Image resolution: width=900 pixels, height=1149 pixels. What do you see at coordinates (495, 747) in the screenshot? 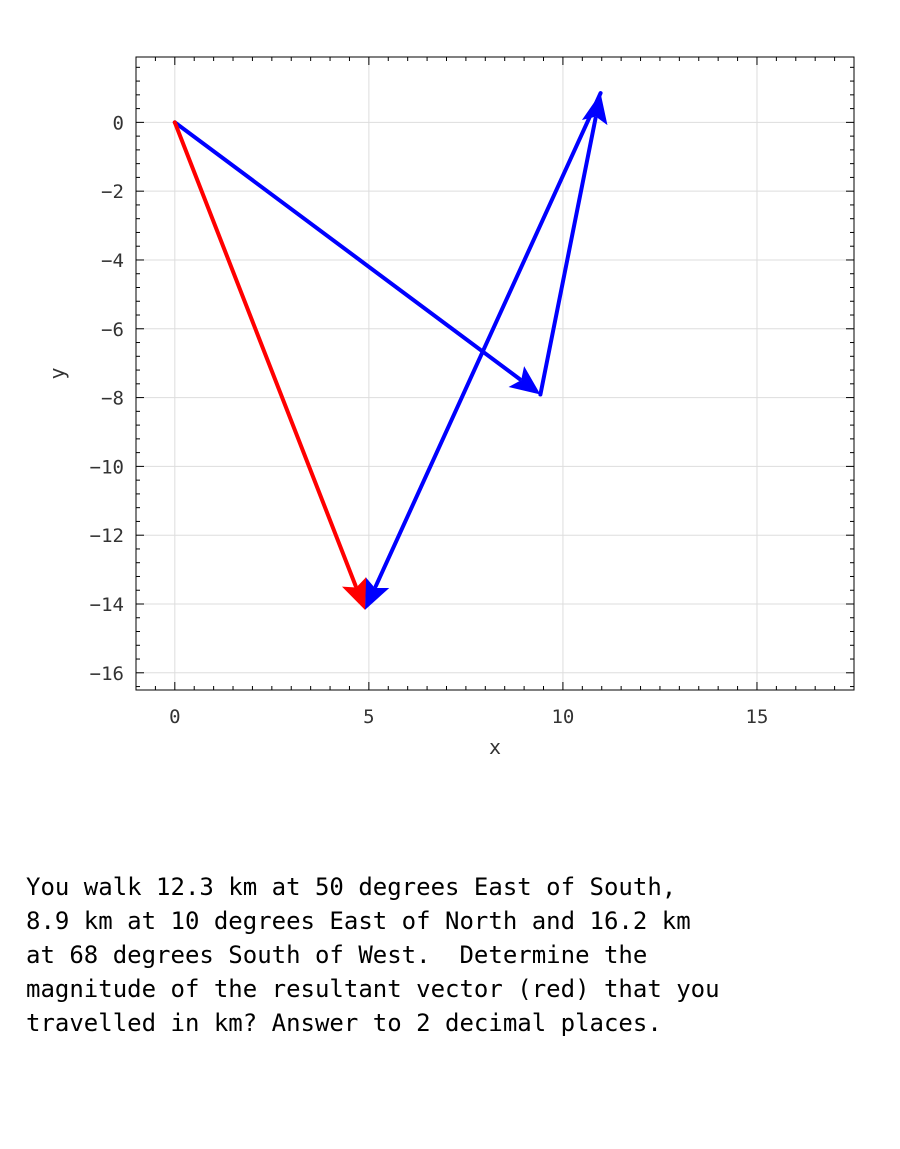
I see `x-axis-label: x` at bounding box center [495, 747].